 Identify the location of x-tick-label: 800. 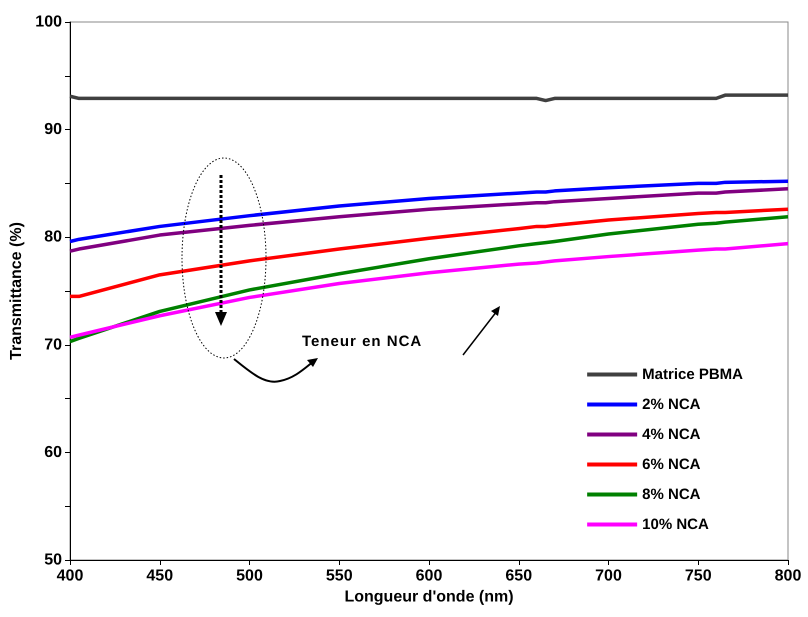
(788, 576).